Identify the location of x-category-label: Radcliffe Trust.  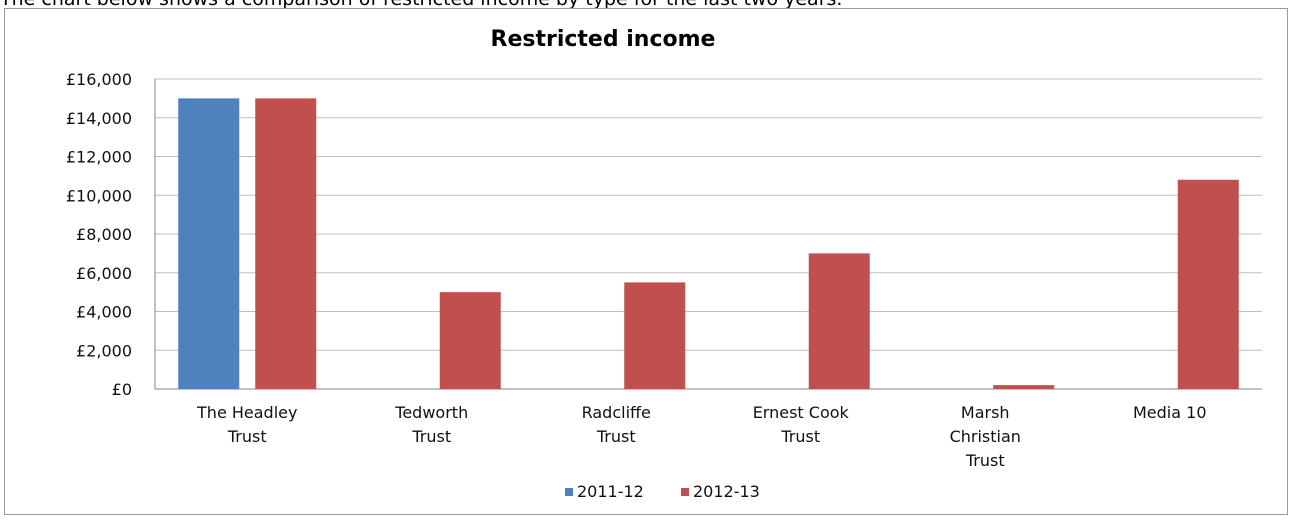
(616, 424).